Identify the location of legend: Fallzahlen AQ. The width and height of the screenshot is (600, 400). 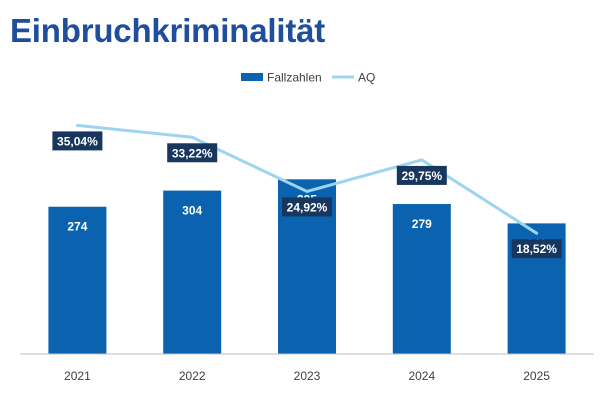
(308, 78).